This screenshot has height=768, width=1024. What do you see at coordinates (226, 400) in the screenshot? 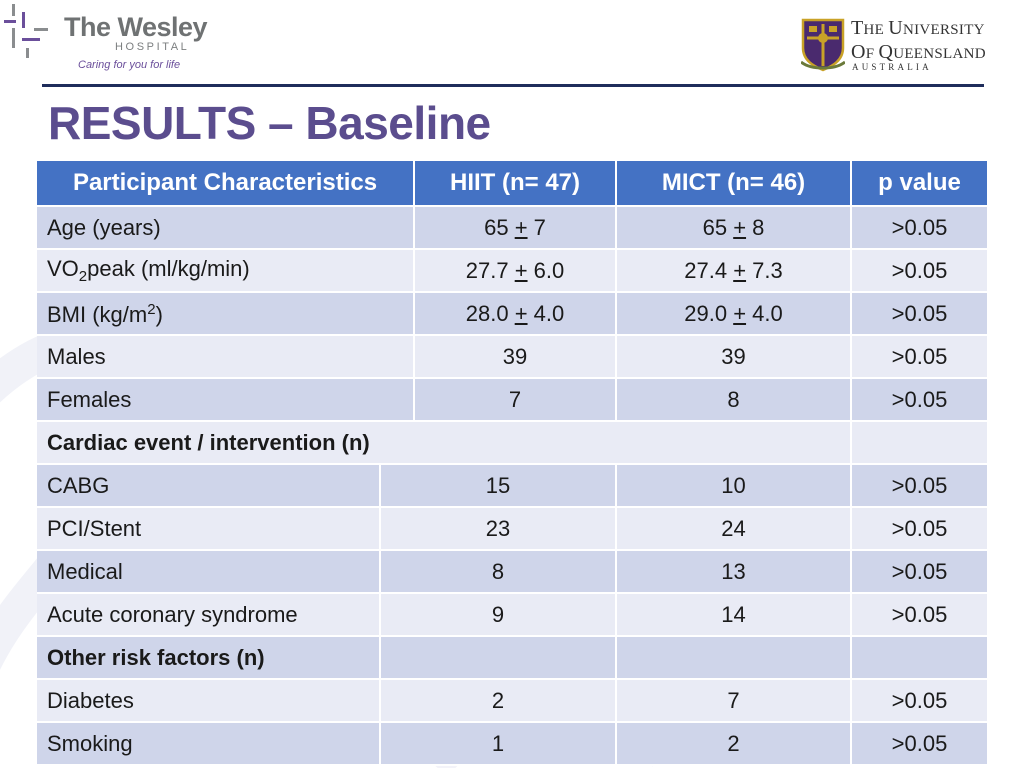
I see `row-label: Females` at bounding box center [226, 400].